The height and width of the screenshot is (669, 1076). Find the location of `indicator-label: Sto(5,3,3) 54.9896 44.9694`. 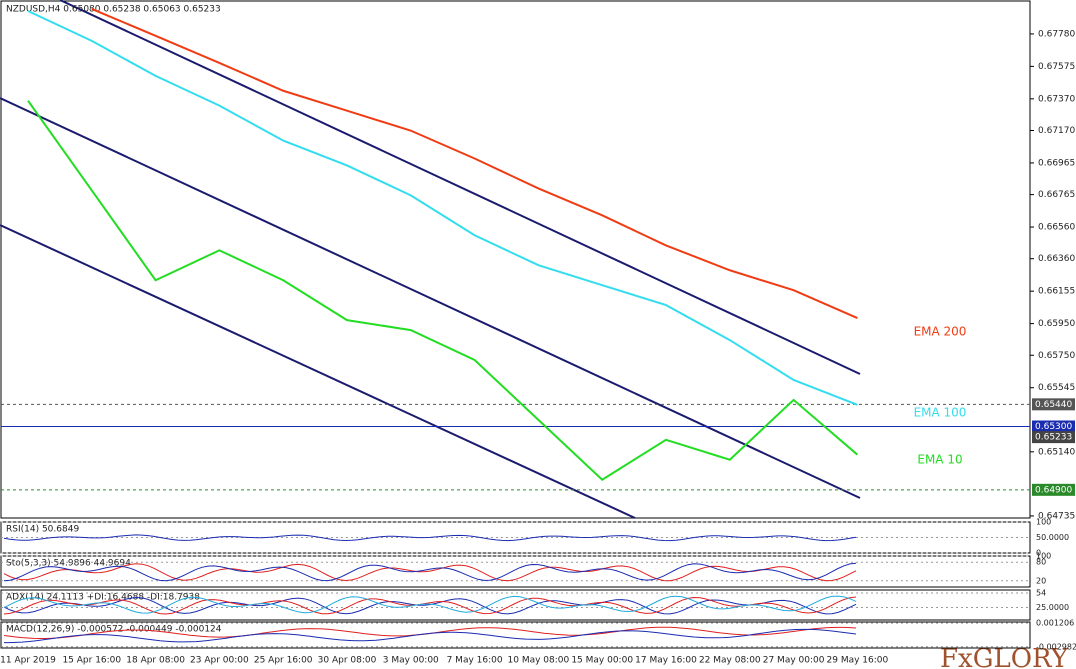

indicator-label: Sto(5,3,3) 54.9896 44.9694 is located at coordinates (68, 564).